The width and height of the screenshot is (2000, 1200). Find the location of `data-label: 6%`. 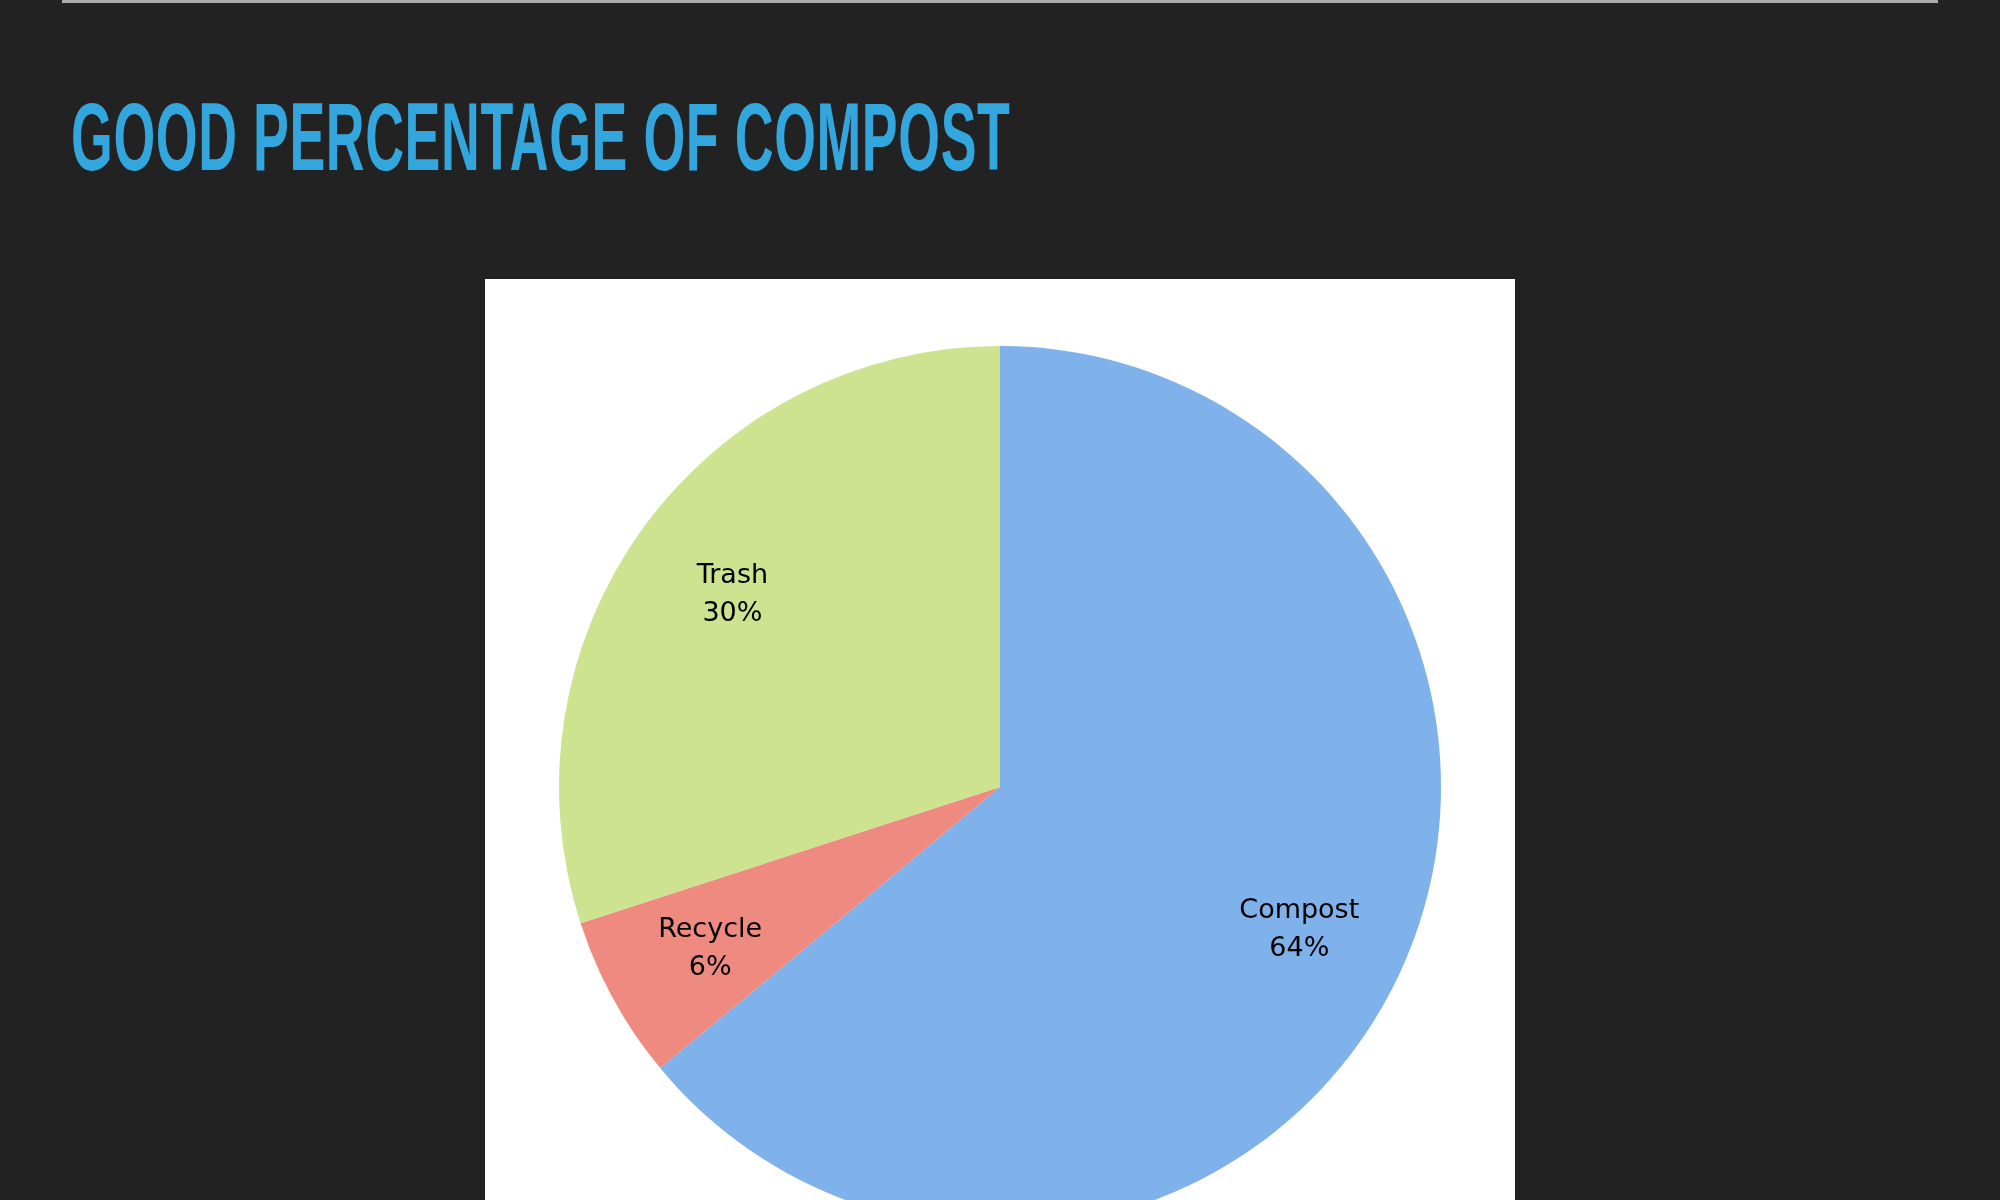

data-label: 6% is located at coordinates (710, 965).